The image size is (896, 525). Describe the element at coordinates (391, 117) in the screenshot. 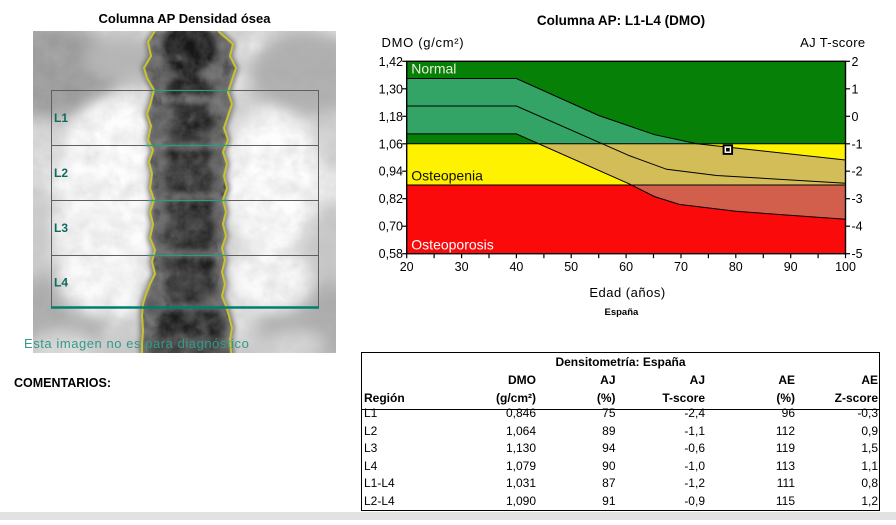

I see `svg-text: 1,18` at that location.